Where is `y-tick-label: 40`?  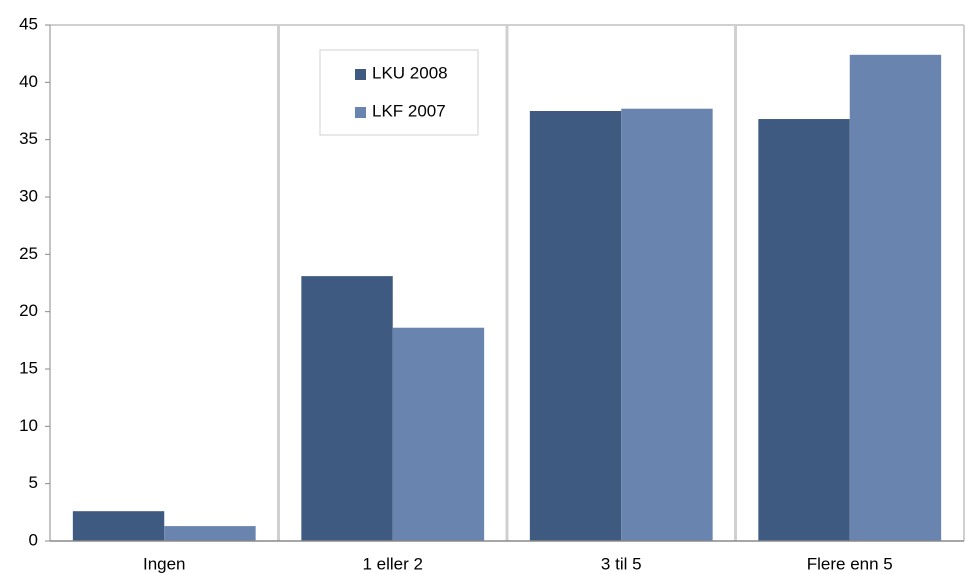
y-tick-label: 40 is located at coordinates (28, 81).